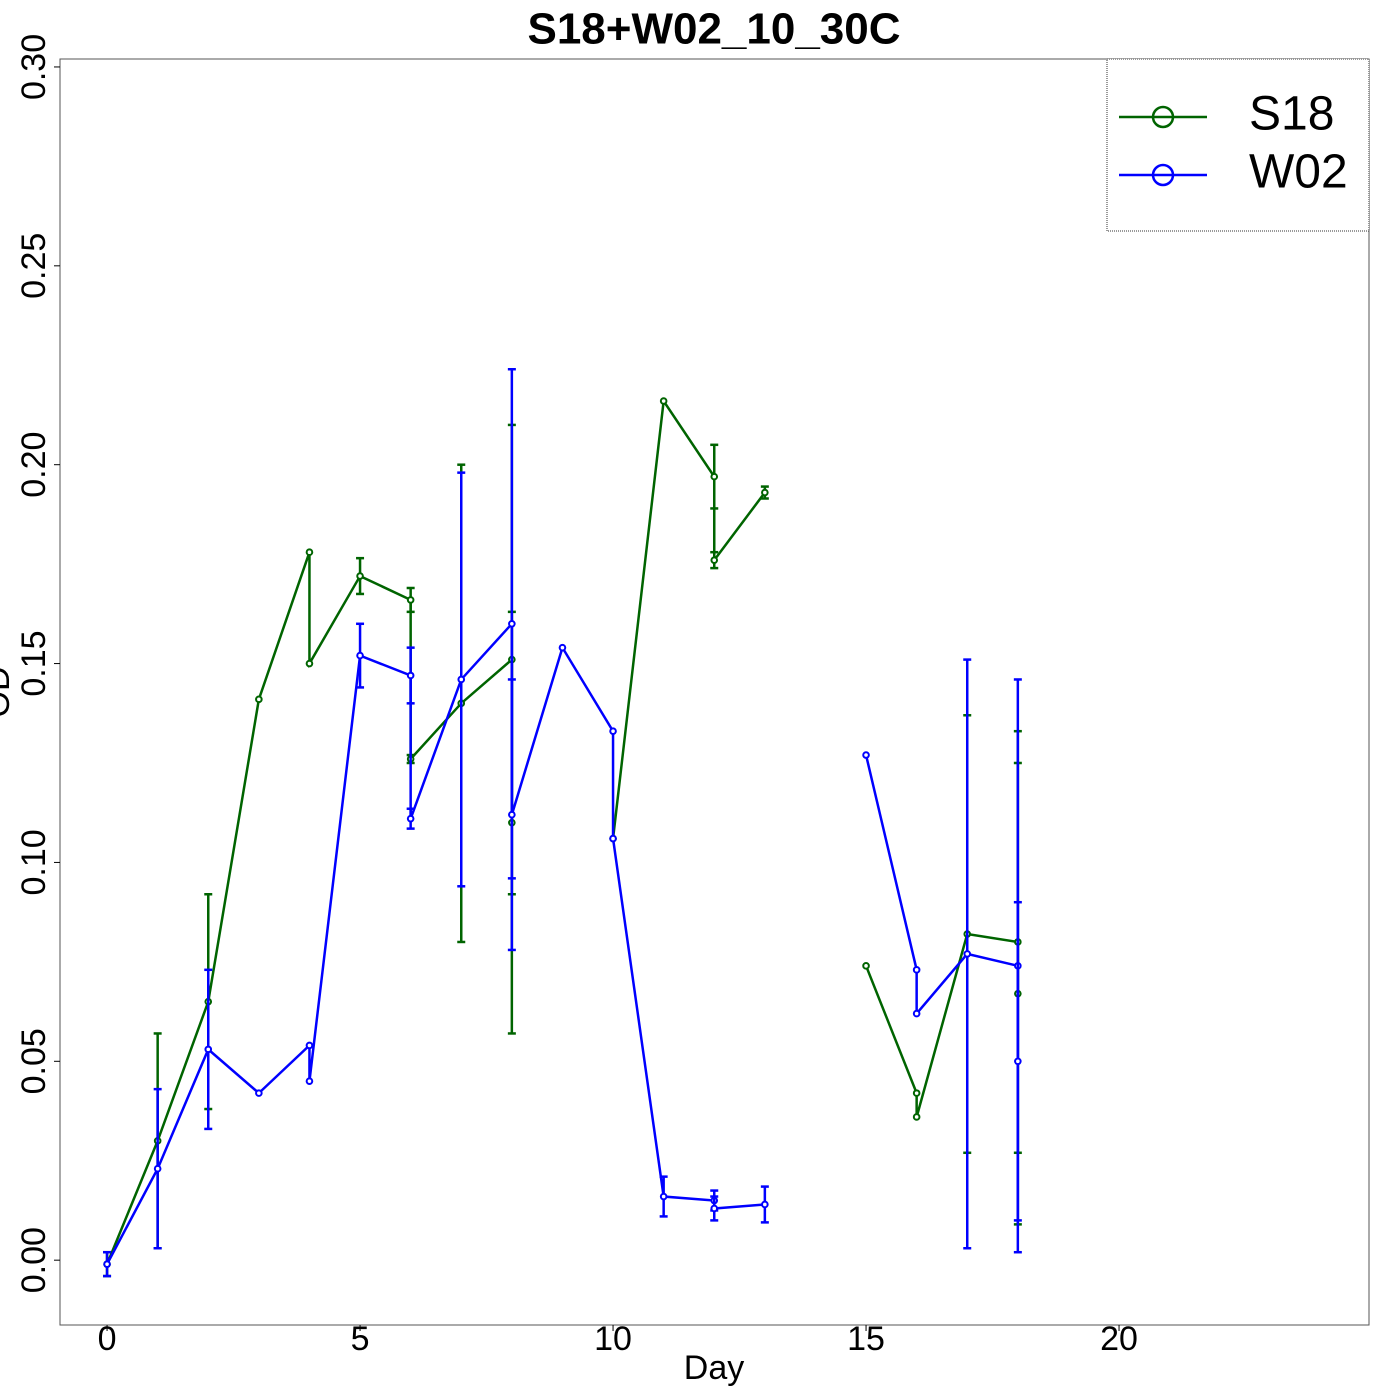 This screenshot has height=1400, width=1400. What do you see at coordinates (713, 29) in the screenshot?
I see `chart-title: S18+W02_10_30C` at bounding box center [713, 29].